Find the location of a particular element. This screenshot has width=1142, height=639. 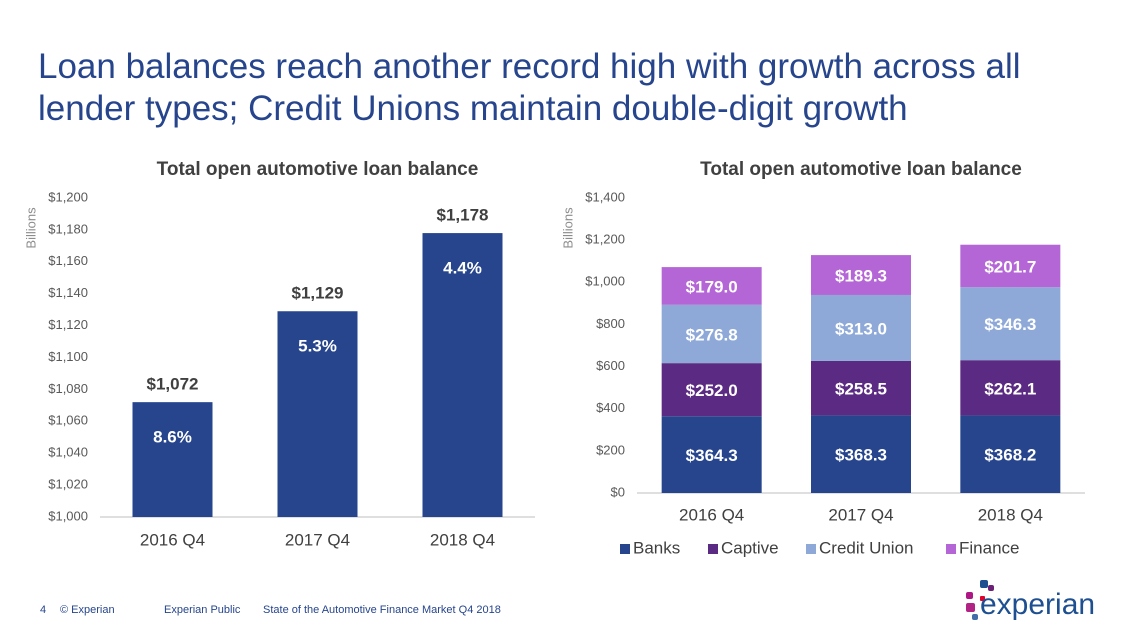

value-label: $368.3 is located at coordinates (861, 455).